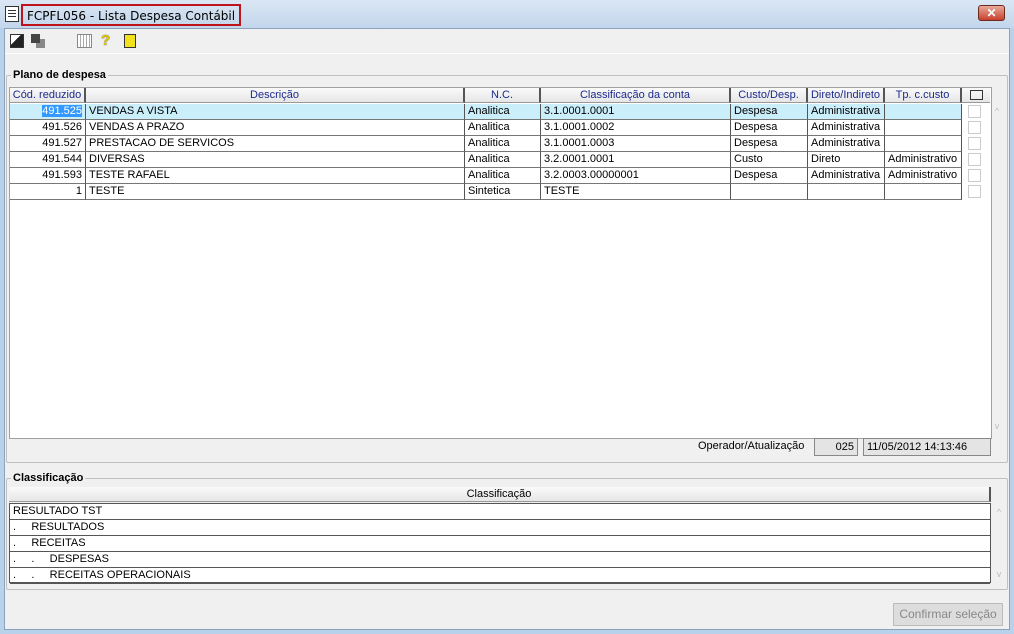  I want to click on table-cell: Direto, so click(846, 160).